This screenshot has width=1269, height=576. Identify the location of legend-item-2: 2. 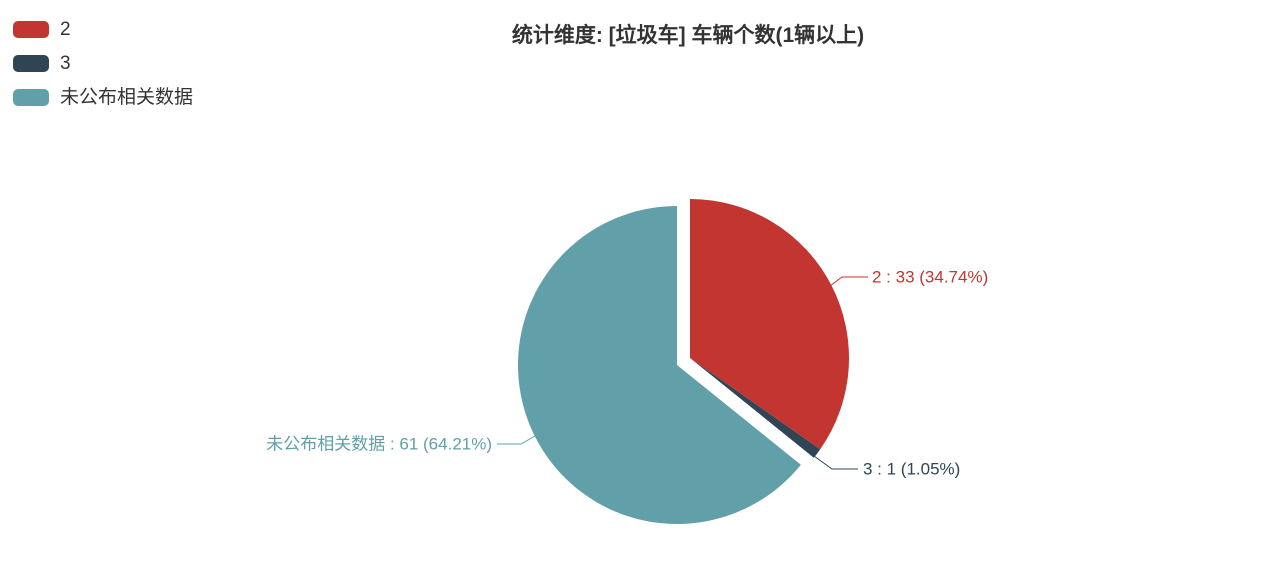
(103, 29).